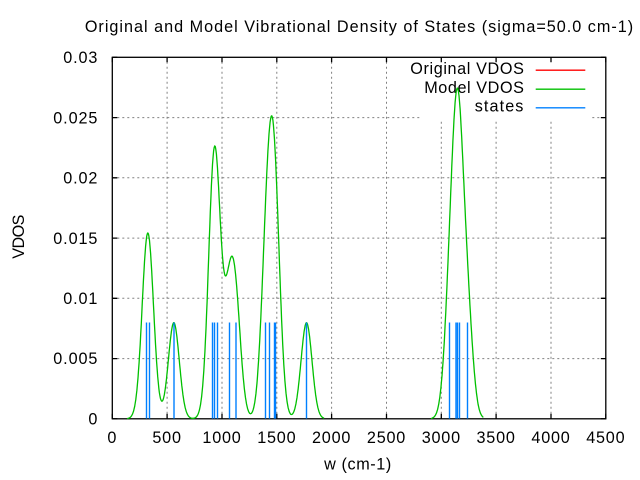 The height and width of the screenshot is (480, 640). What do you see at coordinates (80, 299) in the screenshot?
I see `svg-text: 0.01` at bounding box center [80, 299].